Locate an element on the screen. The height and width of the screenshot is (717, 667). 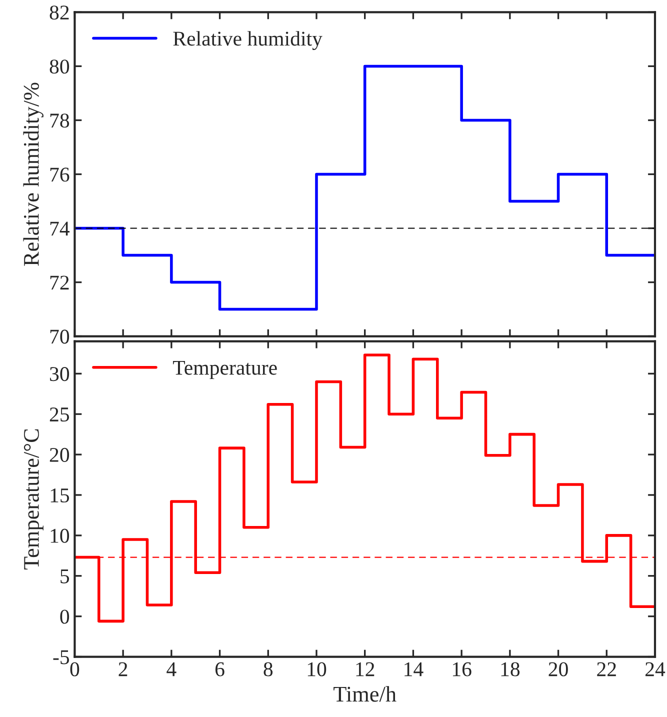
y-tick-label: 78 is located at coordinates (60, 121).